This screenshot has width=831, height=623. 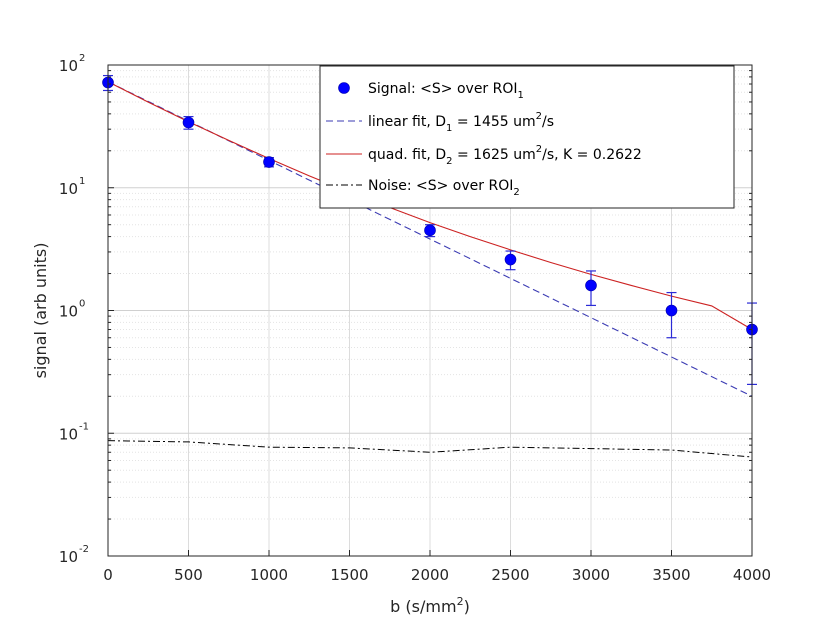 I want to click on x-axis-label: b (s/mm2), so click(x=430, y=605).